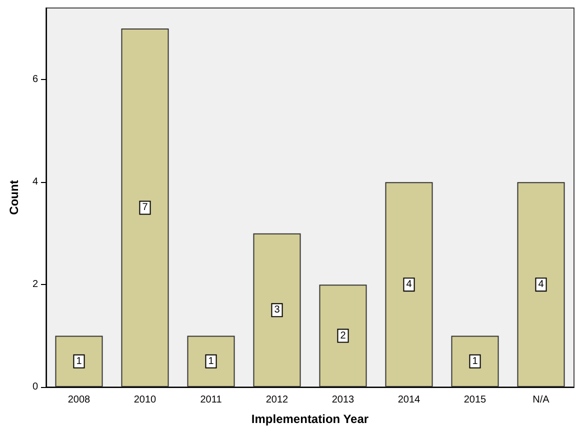 This screenshot has width=579, height=430. Describe the element at coordinates (145, 400) in the screenshot. I see `x-tick-label: 2010` at that location.